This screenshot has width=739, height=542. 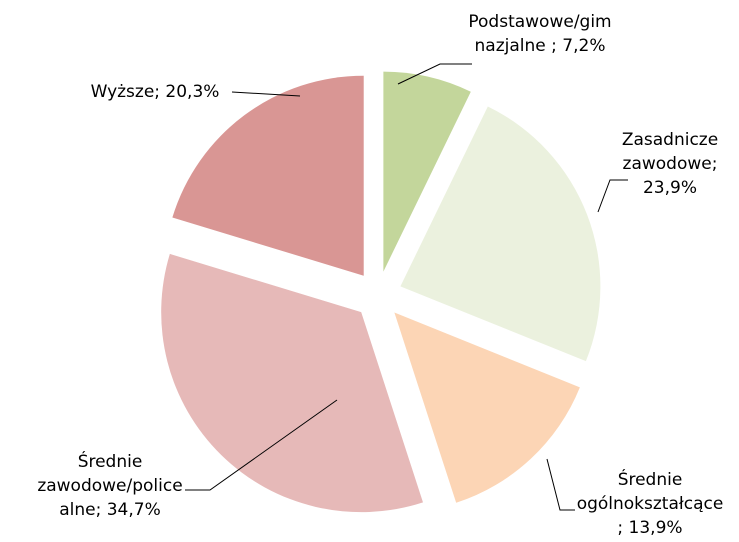 I want to click on data-label-line: ; 13,9%, so click(x=649, y=528).